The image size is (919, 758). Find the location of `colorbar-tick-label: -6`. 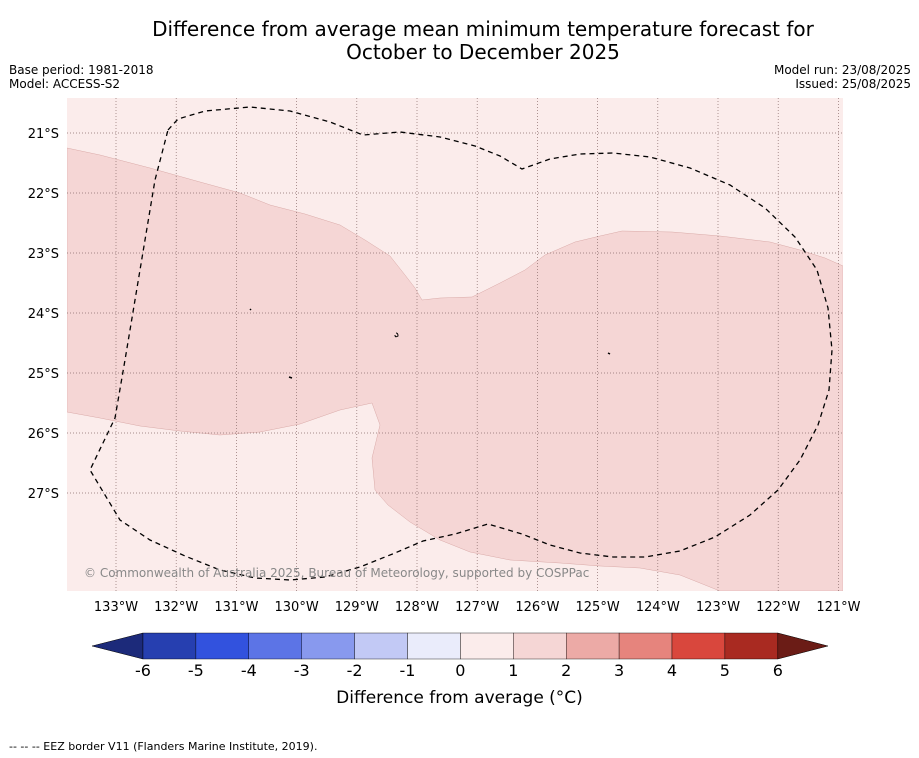

colorbar-tick-label: -6 is located at coordinates (143, 670).